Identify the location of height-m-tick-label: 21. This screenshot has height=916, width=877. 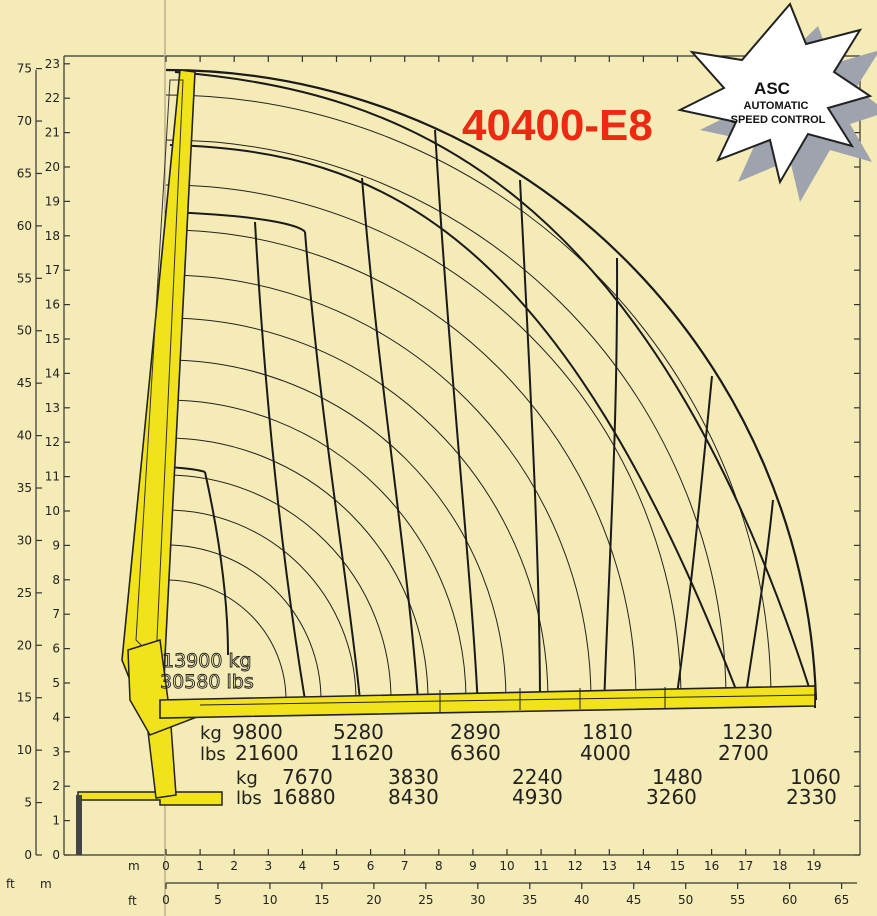
(52, 133).